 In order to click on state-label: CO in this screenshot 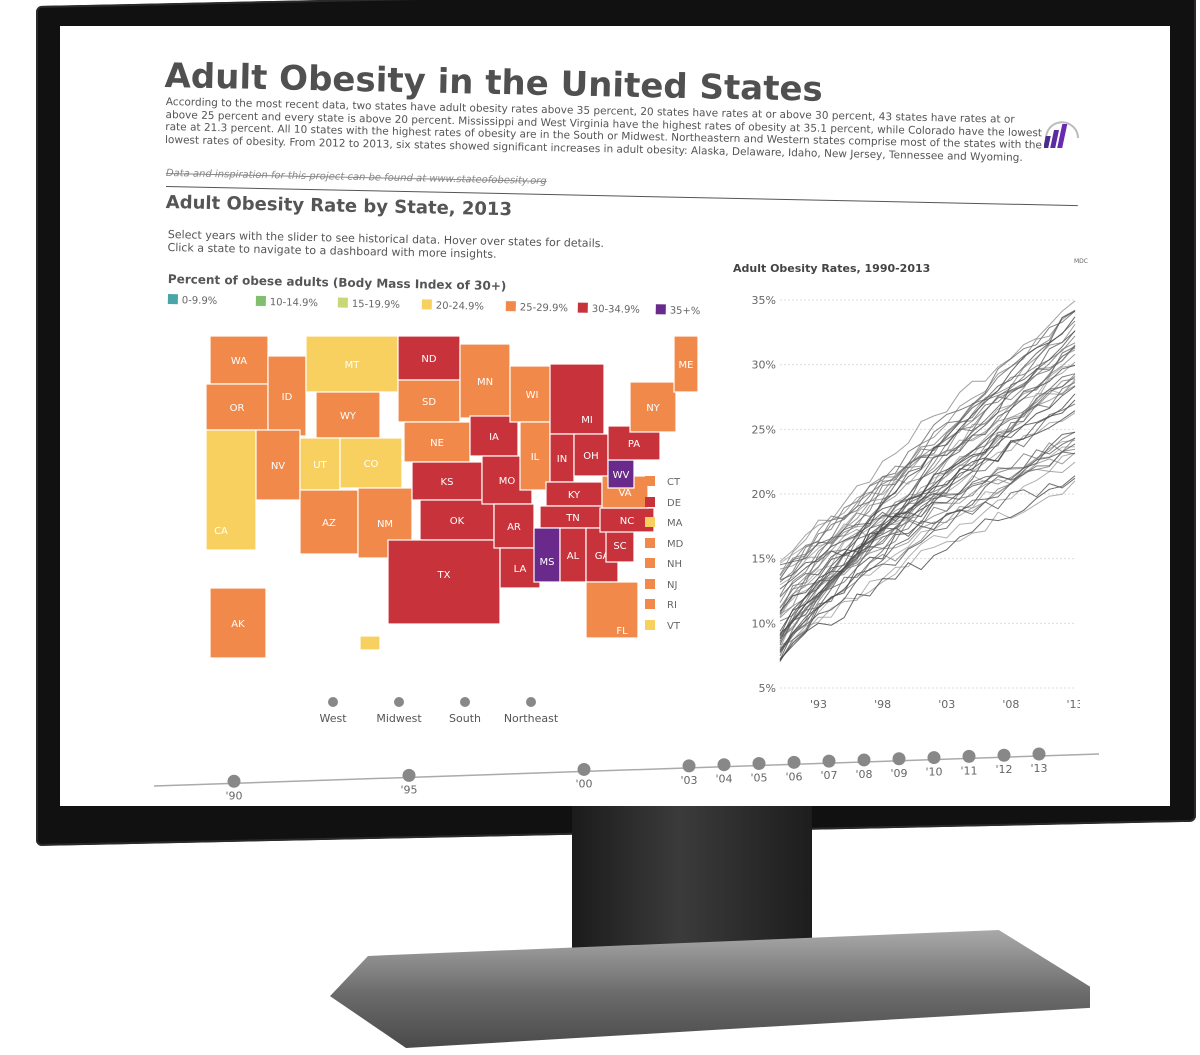, I will do `click(371, 464)`.